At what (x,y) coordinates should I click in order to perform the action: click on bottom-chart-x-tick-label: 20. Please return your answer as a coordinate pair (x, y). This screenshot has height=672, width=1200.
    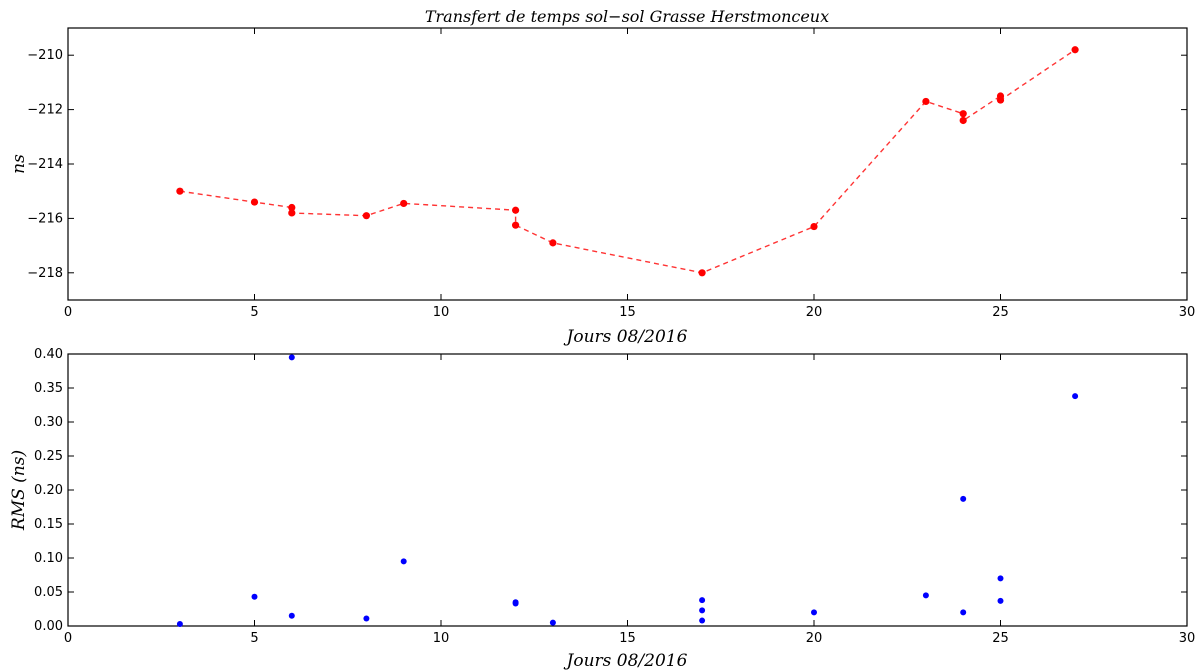
    Looking at the image, I should click on (814, 638).